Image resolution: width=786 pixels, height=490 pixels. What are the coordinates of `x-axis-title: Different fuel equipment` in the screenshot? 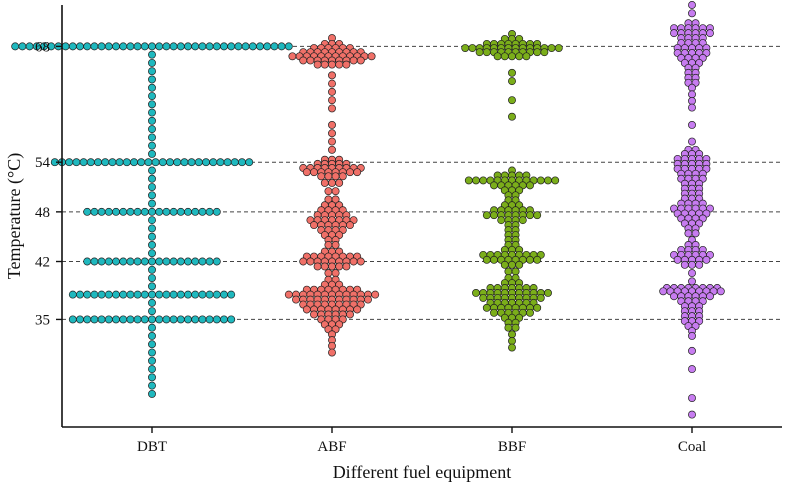 It's located at (422, 472).